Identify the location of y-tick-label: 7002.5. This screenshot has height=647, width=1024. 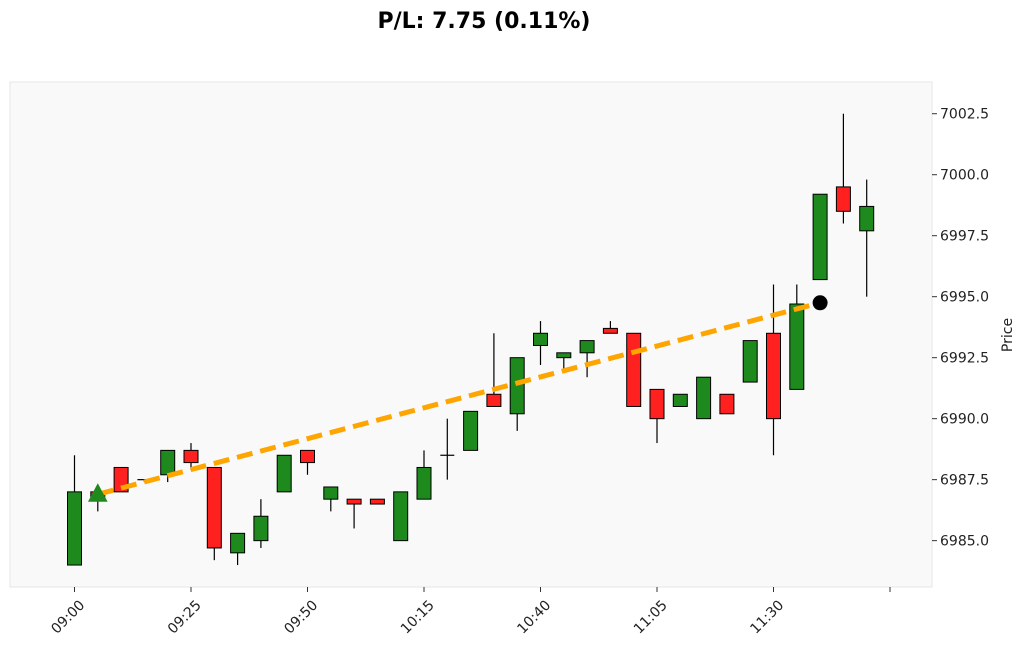
(964, 115).